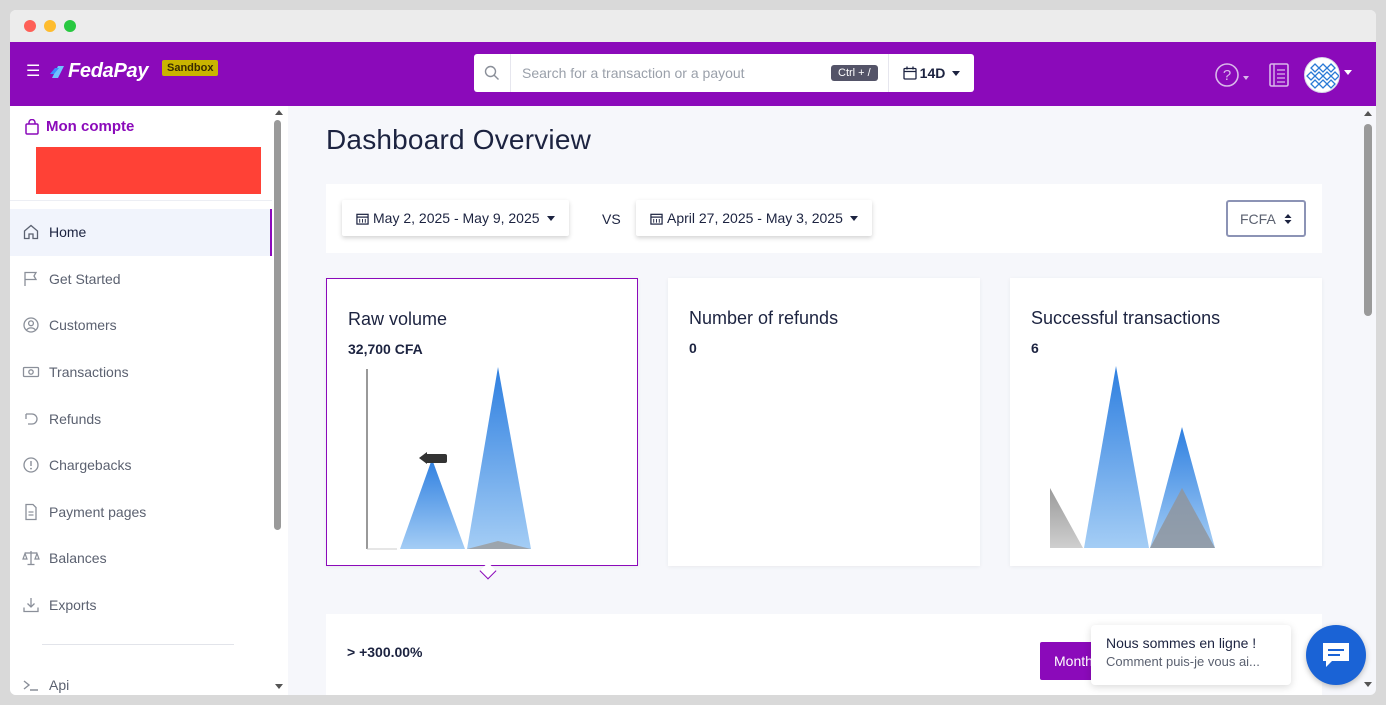 This screenshot has width=1386, height=705. Describe the element at coordinates (398, 319) in the screenshot. I see `card-title: Raw volume` at that location.